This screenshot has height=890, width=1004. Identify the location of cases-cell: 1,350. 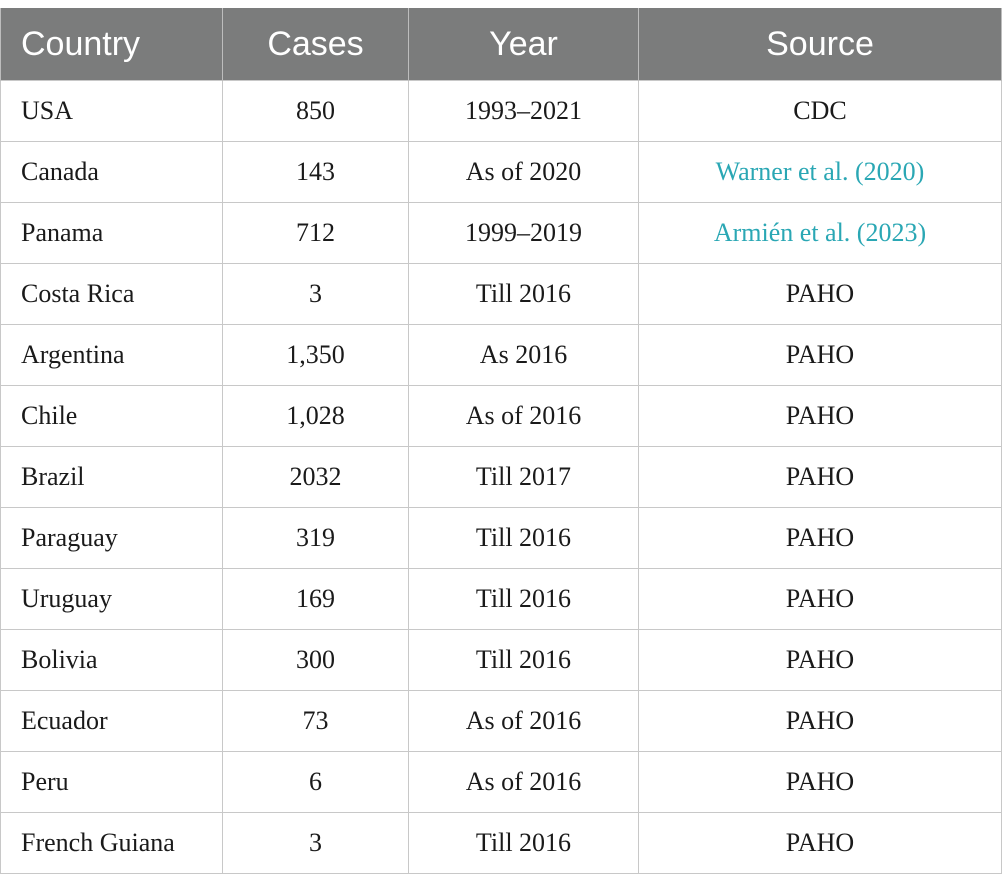
(315, 355).